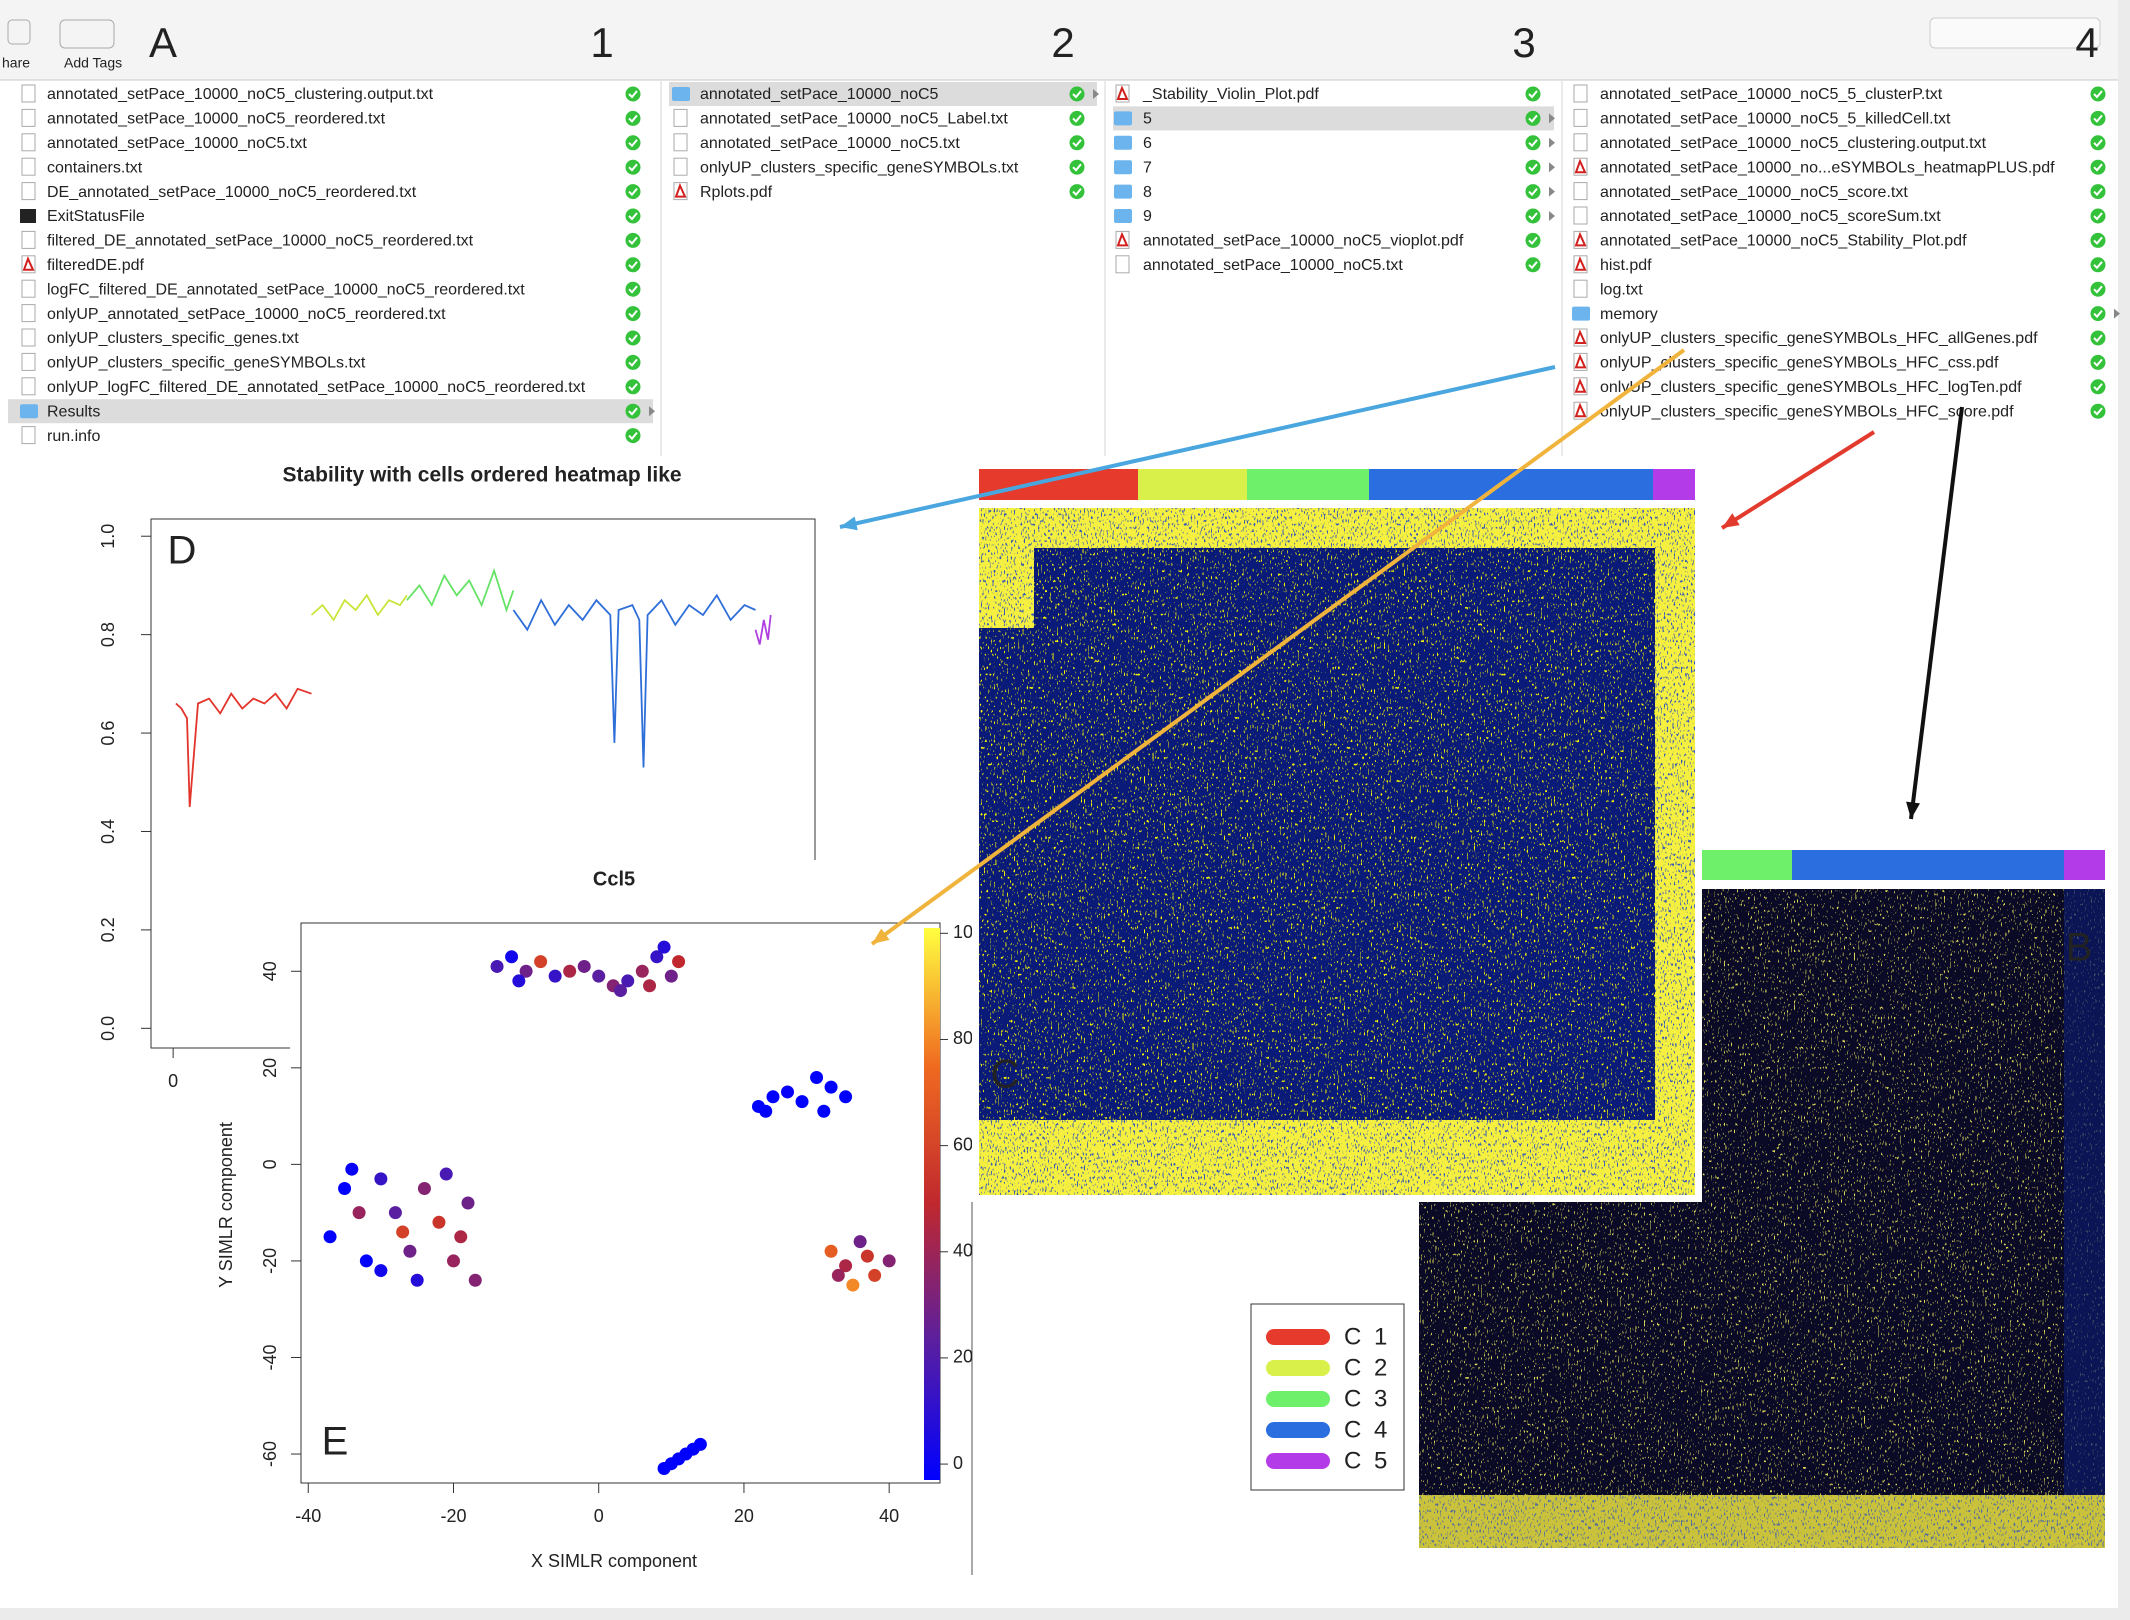 The height and width of the screenshot is (1620, 2130). What do you see at coordinates (73, 411) in the screenshot?
I see `file-name: Results` at bounding box center [73, 411].